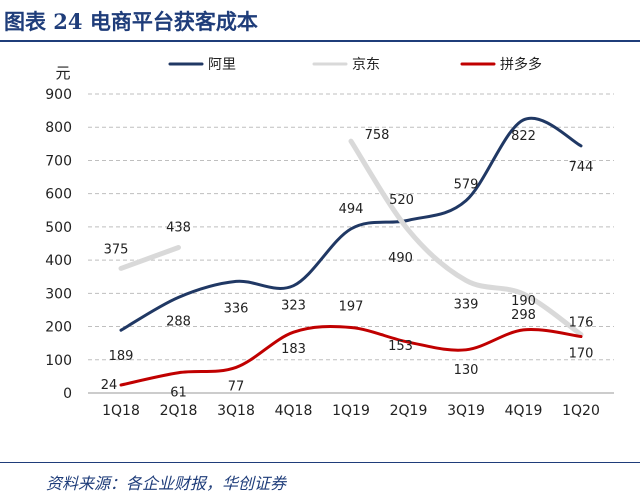 This screenshot has width=640, height=502. What do you see at coordinates (178, 227) in the screenshot?
I see `data-label-jd: 438` at bounding box center [178, 227].